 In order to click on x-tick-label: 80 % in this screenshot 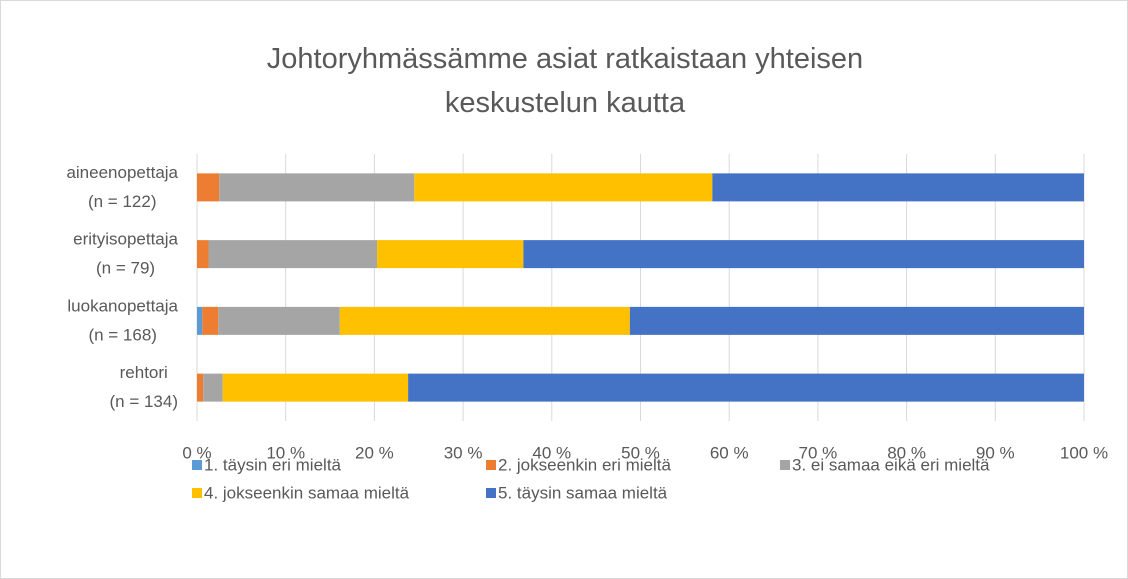, I will do `click(906, 452)`.